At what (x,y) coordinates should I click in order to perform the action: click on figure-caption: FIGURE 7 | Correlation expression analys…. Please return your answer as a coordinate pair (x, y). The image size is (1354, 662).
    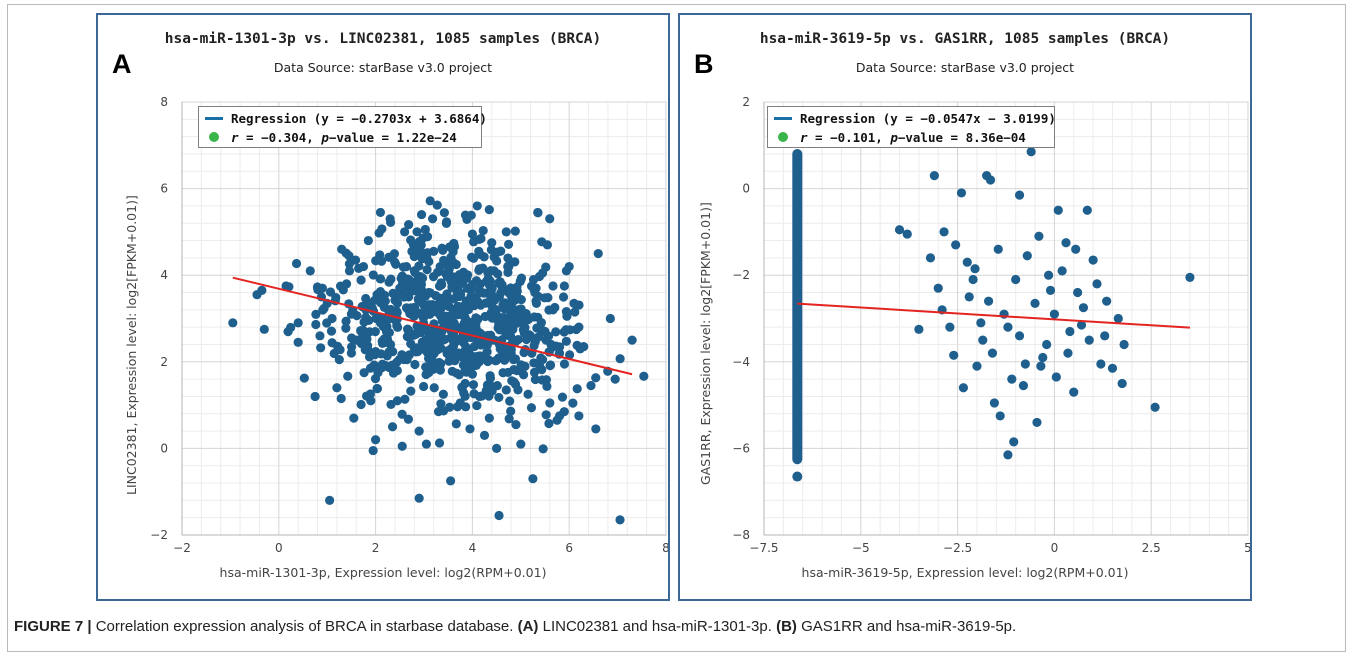
    Looking at the image, I should click on (515, 626).